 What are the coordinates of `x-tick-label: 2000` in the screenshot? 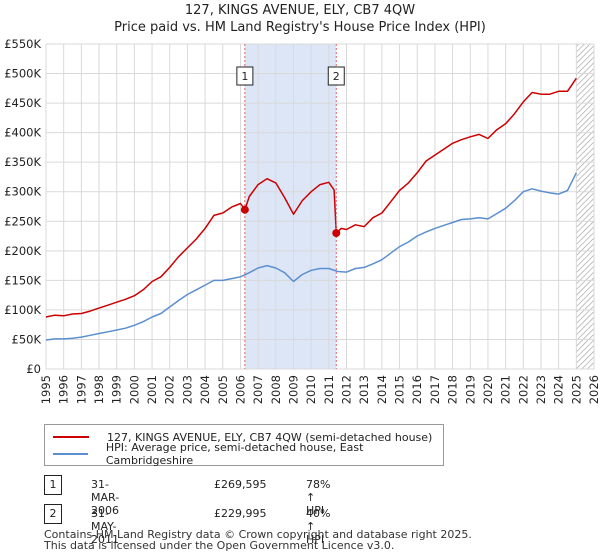 It's located at (134, 389).